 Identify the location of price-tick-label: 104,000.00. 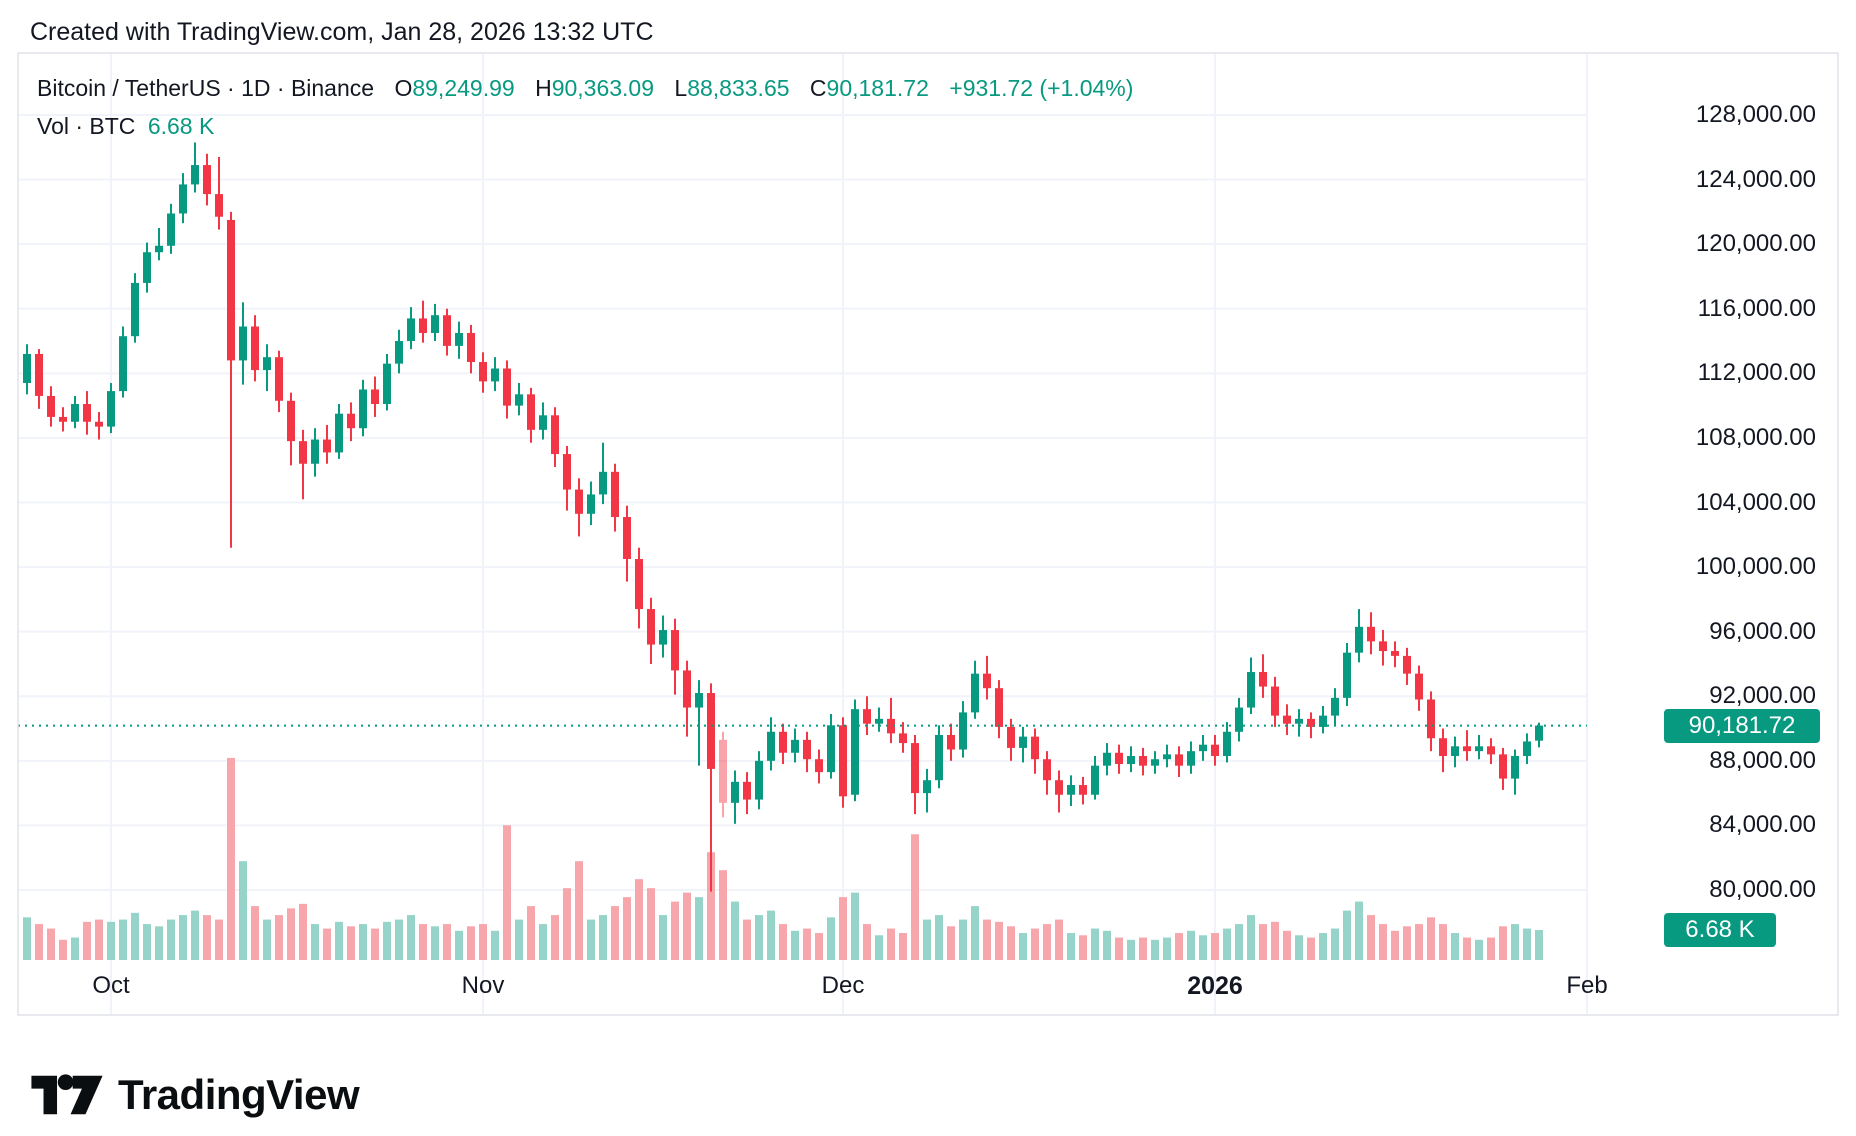
(1755, 502).